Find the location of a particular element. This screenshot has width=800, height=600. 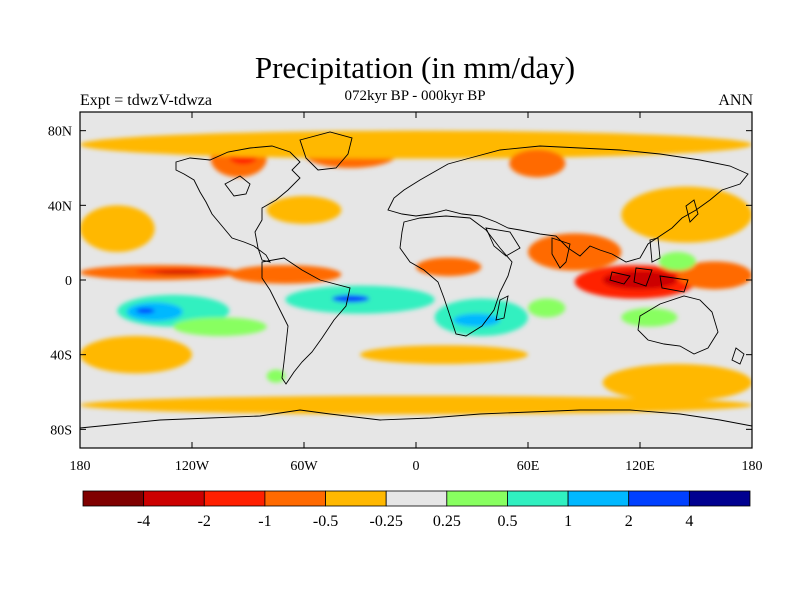

x-tick-label: 60E is located at coordinates (528, 466).